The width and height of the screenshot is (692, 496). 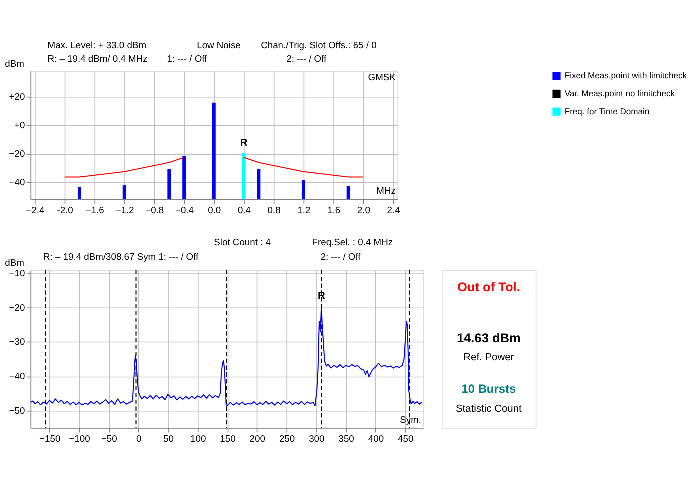 I want to click on x-tick-label: 450, so click(x=406, y=439).